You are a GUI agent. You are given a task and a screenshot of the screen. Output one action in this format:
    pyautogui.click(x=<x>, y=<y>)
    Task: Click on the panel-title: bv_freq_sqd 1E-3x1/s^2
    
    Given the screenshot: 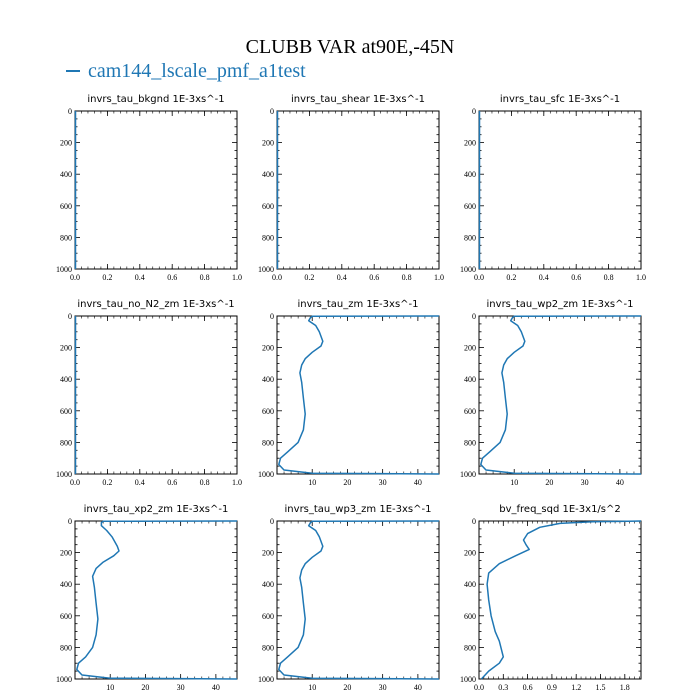 What is the action you would take?
    pyautogui.click(x=560, y=509)
    